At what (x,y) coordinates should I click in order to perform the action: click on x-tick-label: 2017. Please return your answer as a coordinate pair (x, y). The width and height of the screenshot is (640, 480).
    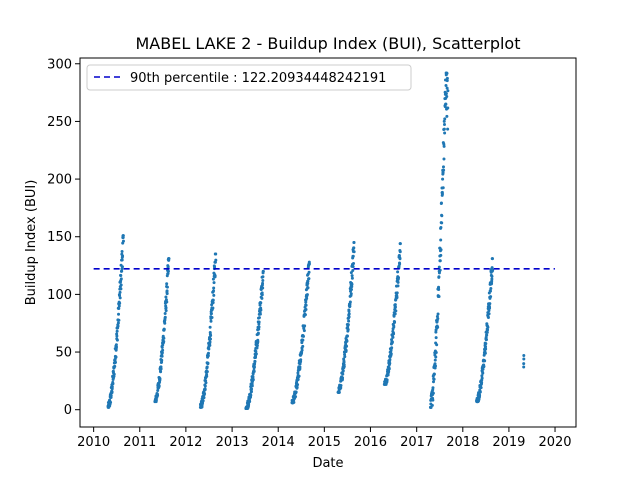
    Looking at the image, I should click on (416, 442).